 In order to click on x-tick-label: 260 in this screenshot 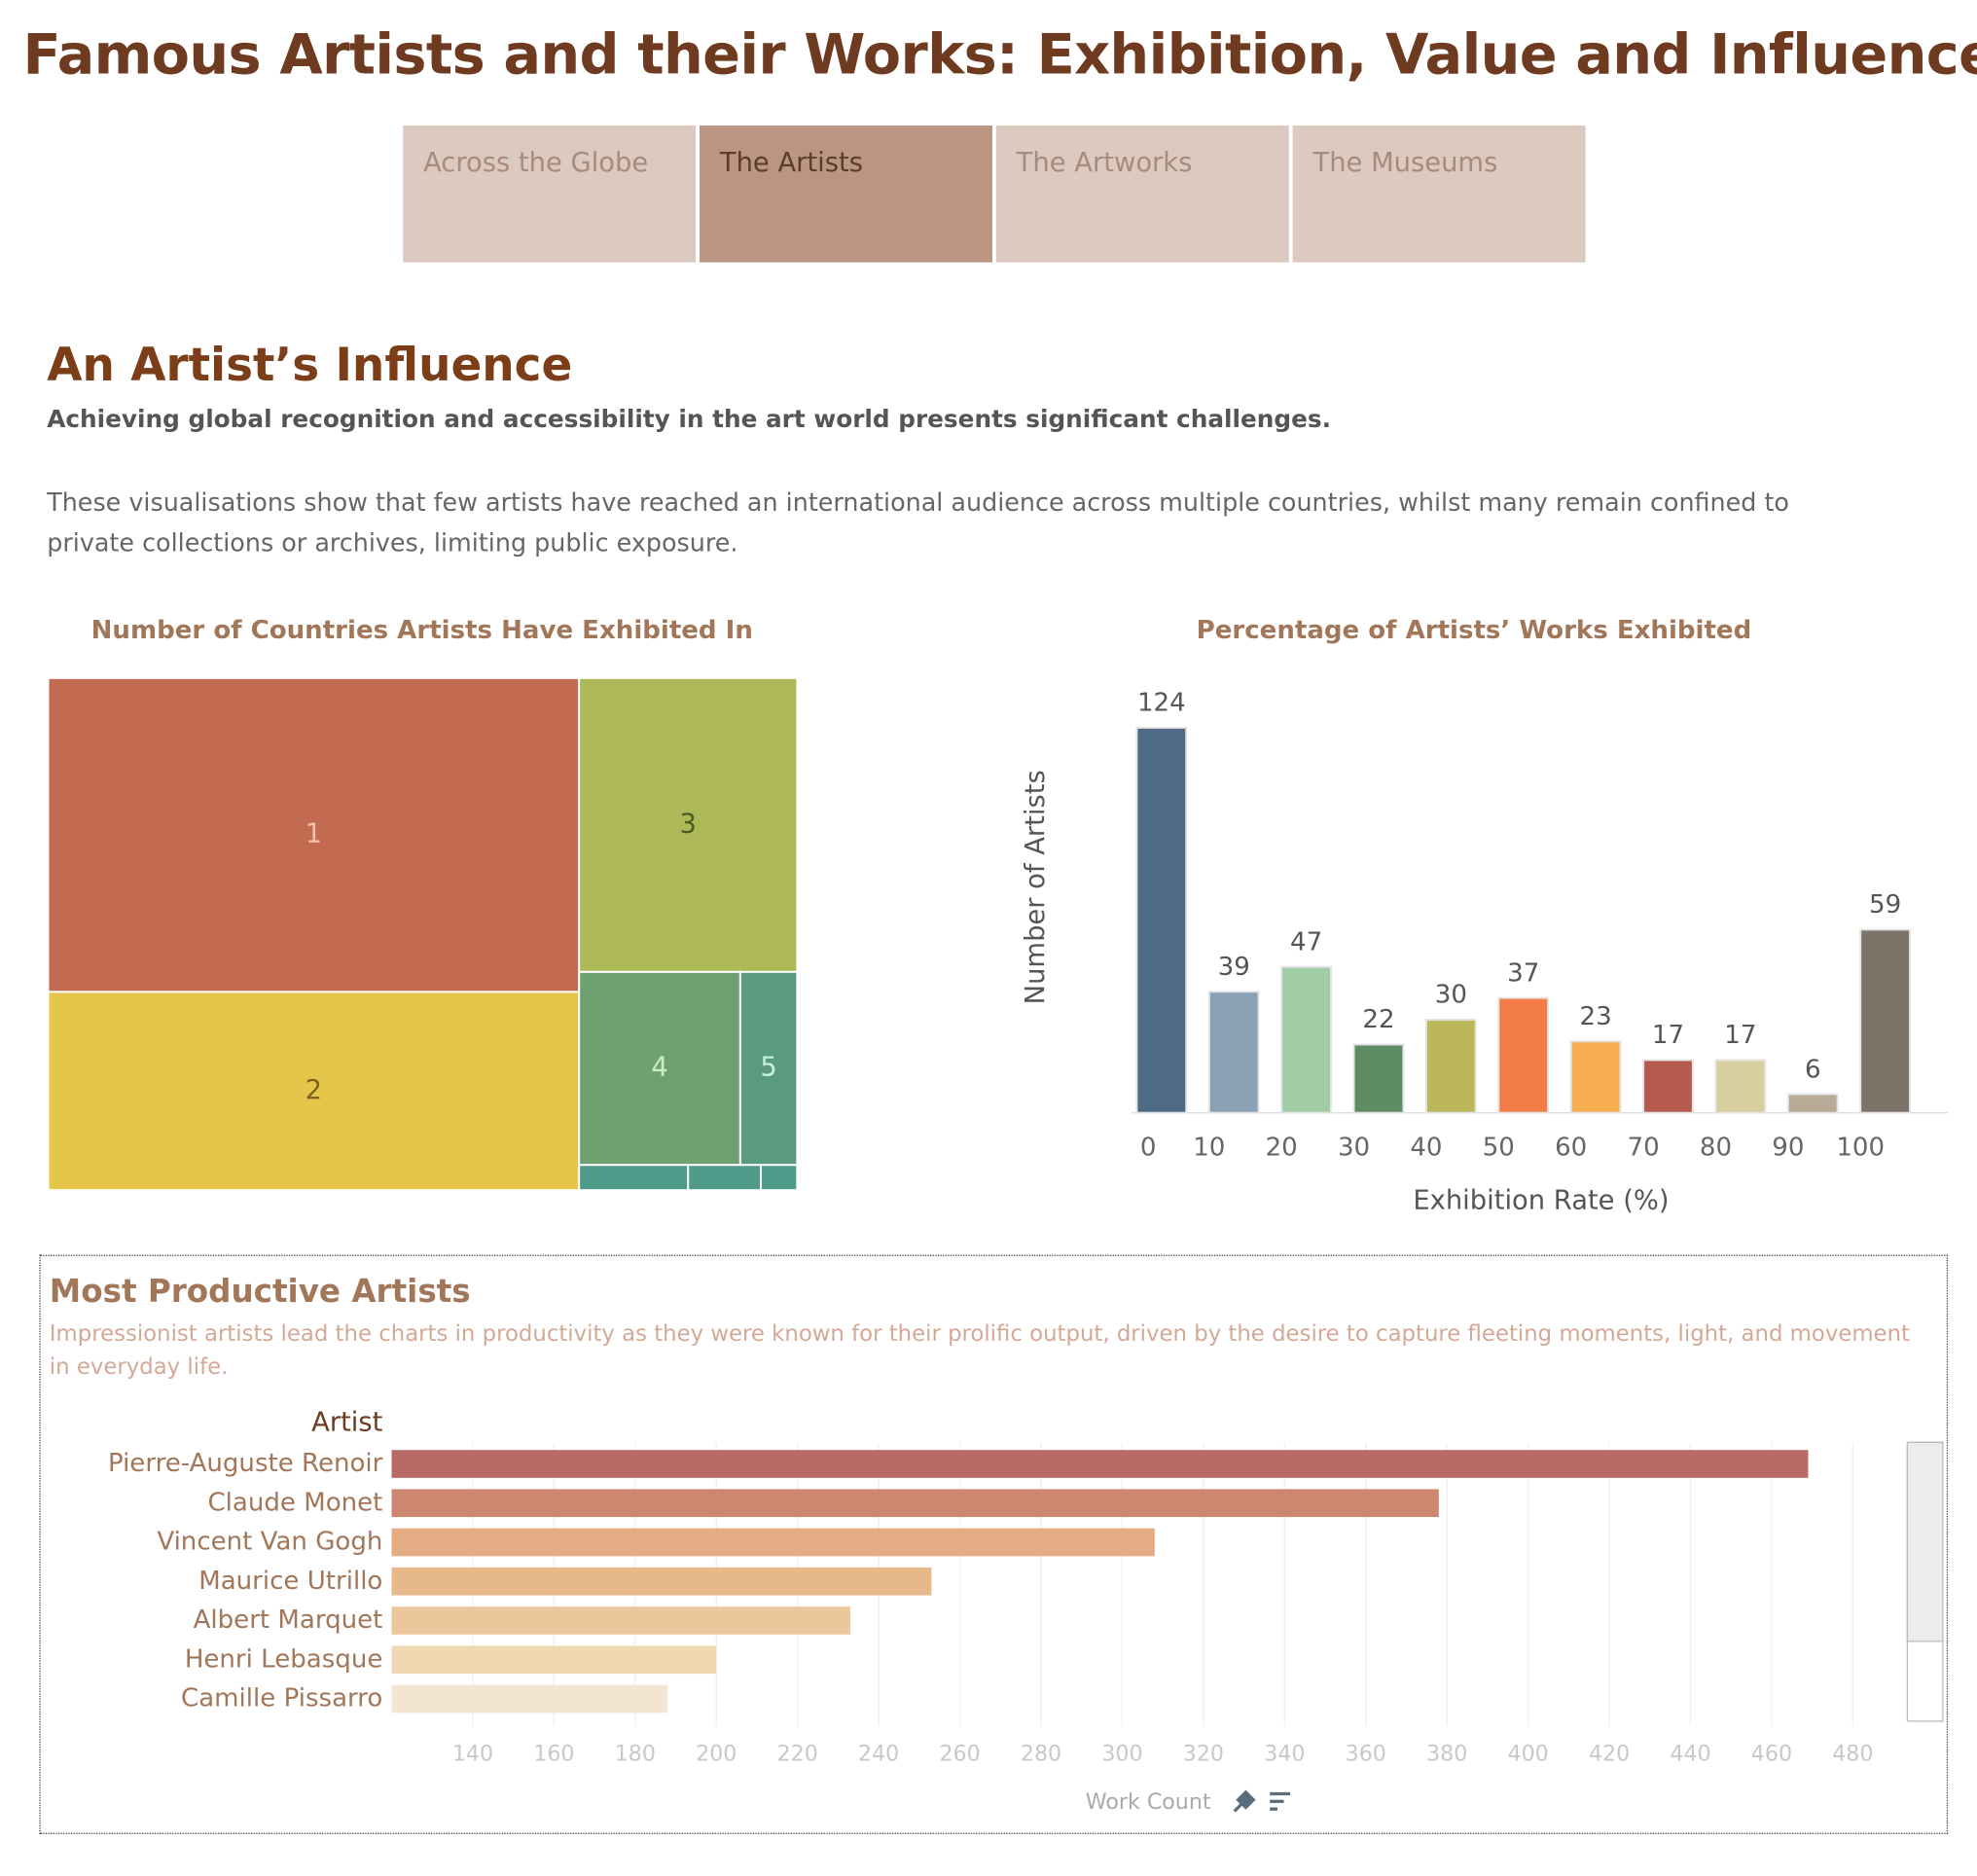, I will do `click(959, 1753)`.